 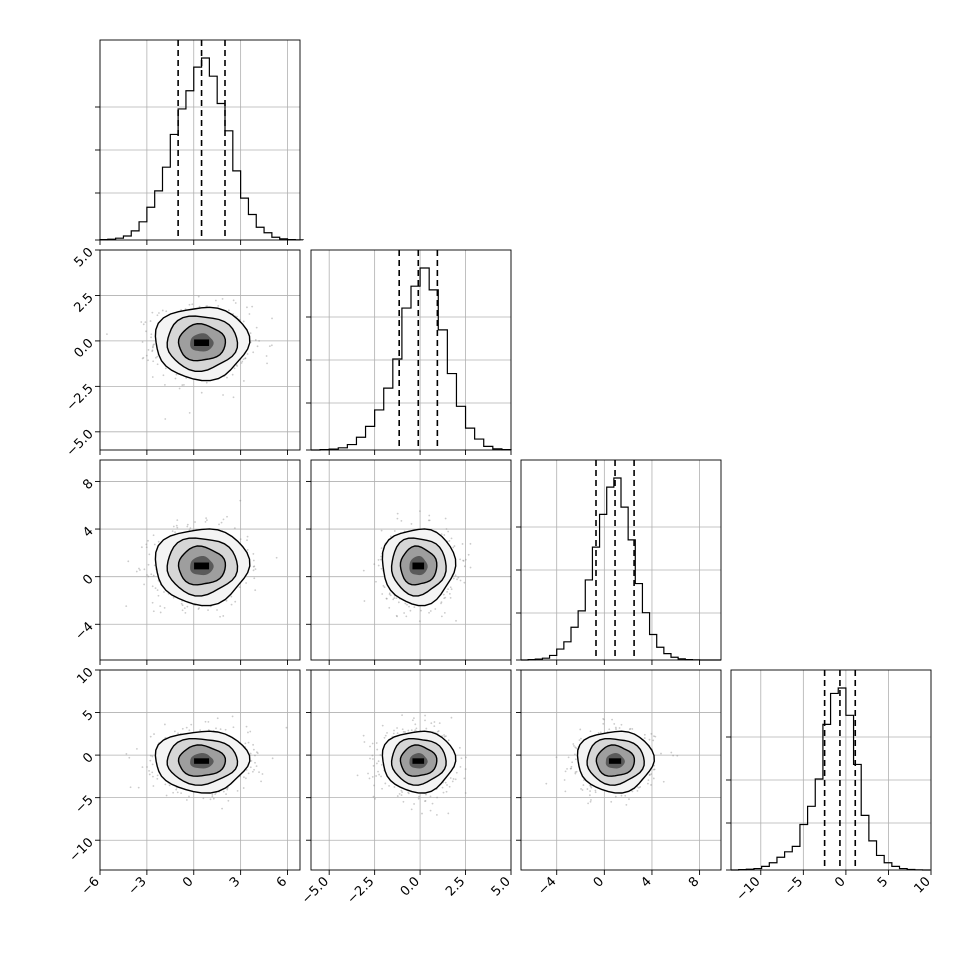 I want to click on histogram-p2, so click(x=411, y=359).